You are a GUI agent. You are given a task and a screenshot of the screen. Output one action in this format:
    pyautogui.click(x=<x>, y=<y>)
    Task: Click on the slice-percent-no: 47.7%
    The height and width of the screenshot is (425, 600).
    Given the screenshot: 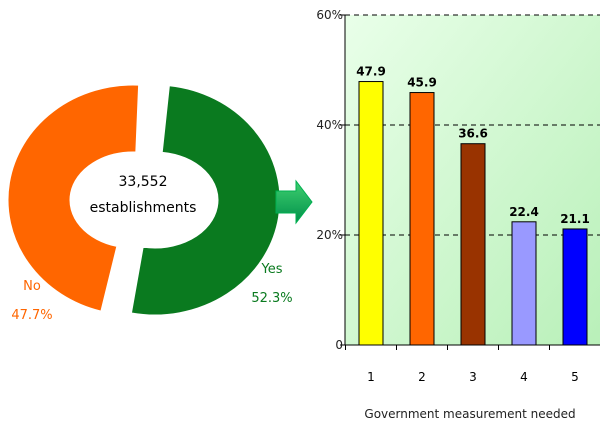 What is the action you would take?
    pyautogui.click(x=31, y=315)
    